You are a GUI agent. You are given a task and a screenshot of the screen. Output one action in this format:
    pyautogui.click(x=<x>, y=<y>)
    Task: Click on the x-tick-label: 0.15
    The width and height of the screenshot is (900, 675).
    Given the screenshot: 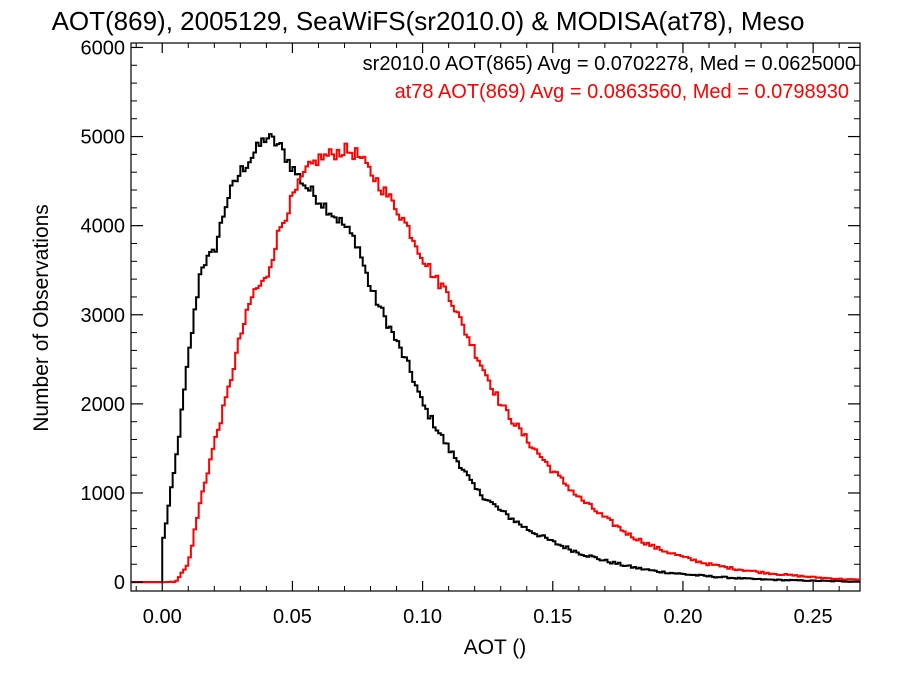 What is the action you would take?
    pyautogui.click(x=552, y=617)
    